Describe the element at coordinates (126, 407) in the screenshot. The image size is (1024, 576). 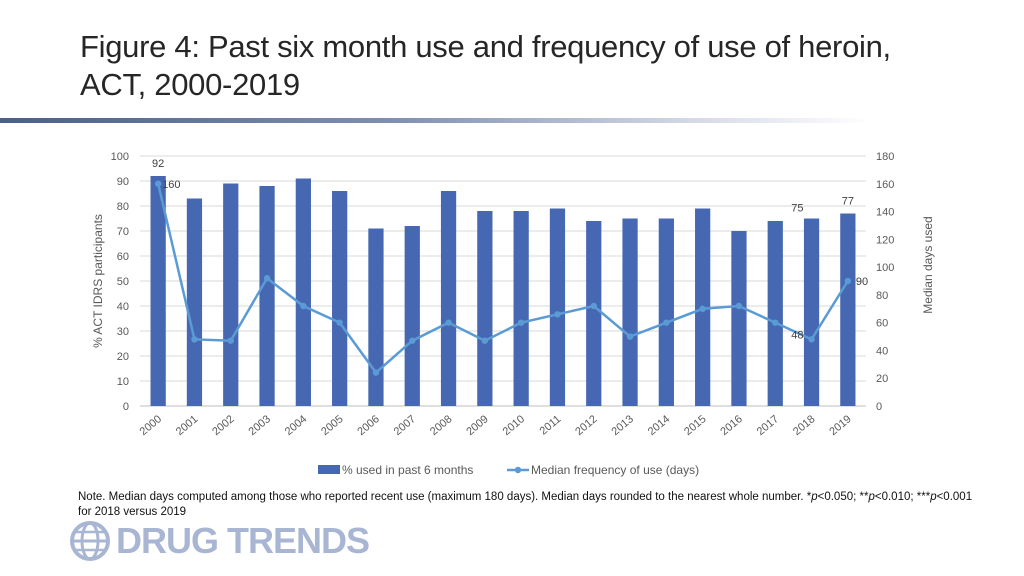
I see `y-tick-label: 0` at that location.